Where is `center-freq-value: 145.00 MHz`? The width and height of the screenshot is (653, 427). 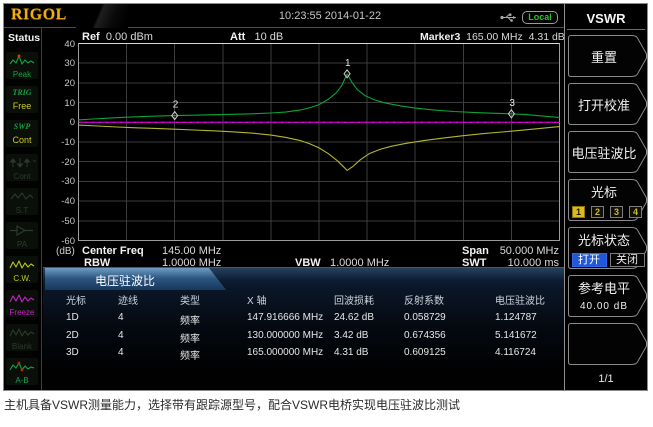 center-freq-value: 145.00 MHz is located at coordinates (192, 251).